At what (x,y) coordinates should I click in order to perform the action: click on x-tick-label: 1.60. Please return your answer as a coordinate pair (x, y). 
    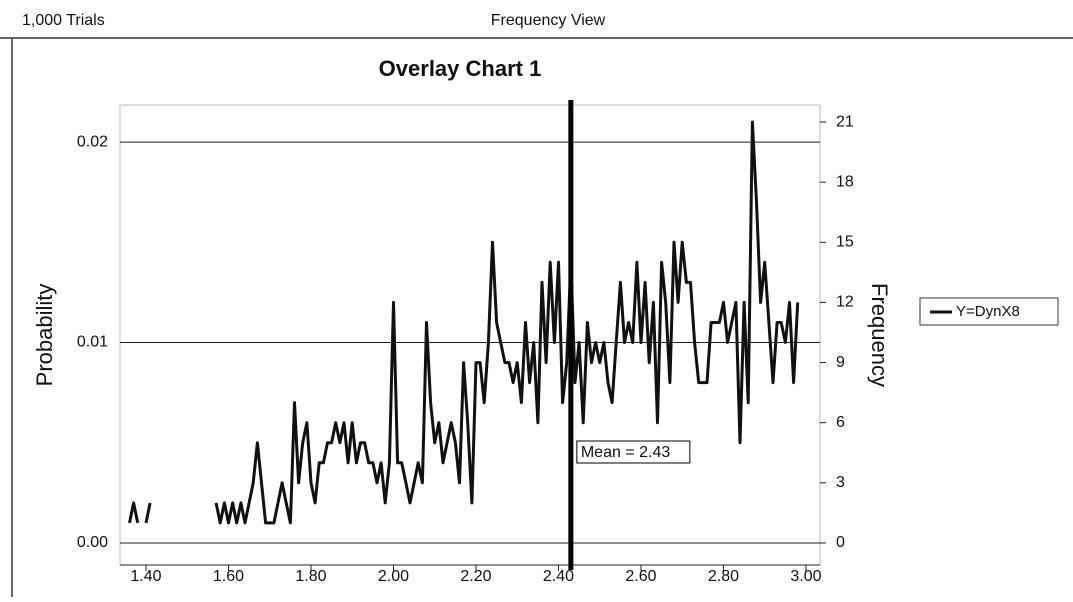
    Looking at the image, I should click on (228, 576).